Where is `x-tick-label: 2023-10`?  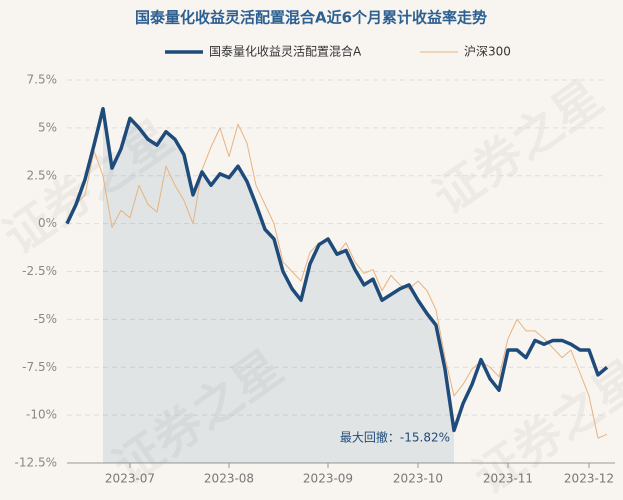
x-tick-label: 2023-10 is located at coordinates (418, 479).